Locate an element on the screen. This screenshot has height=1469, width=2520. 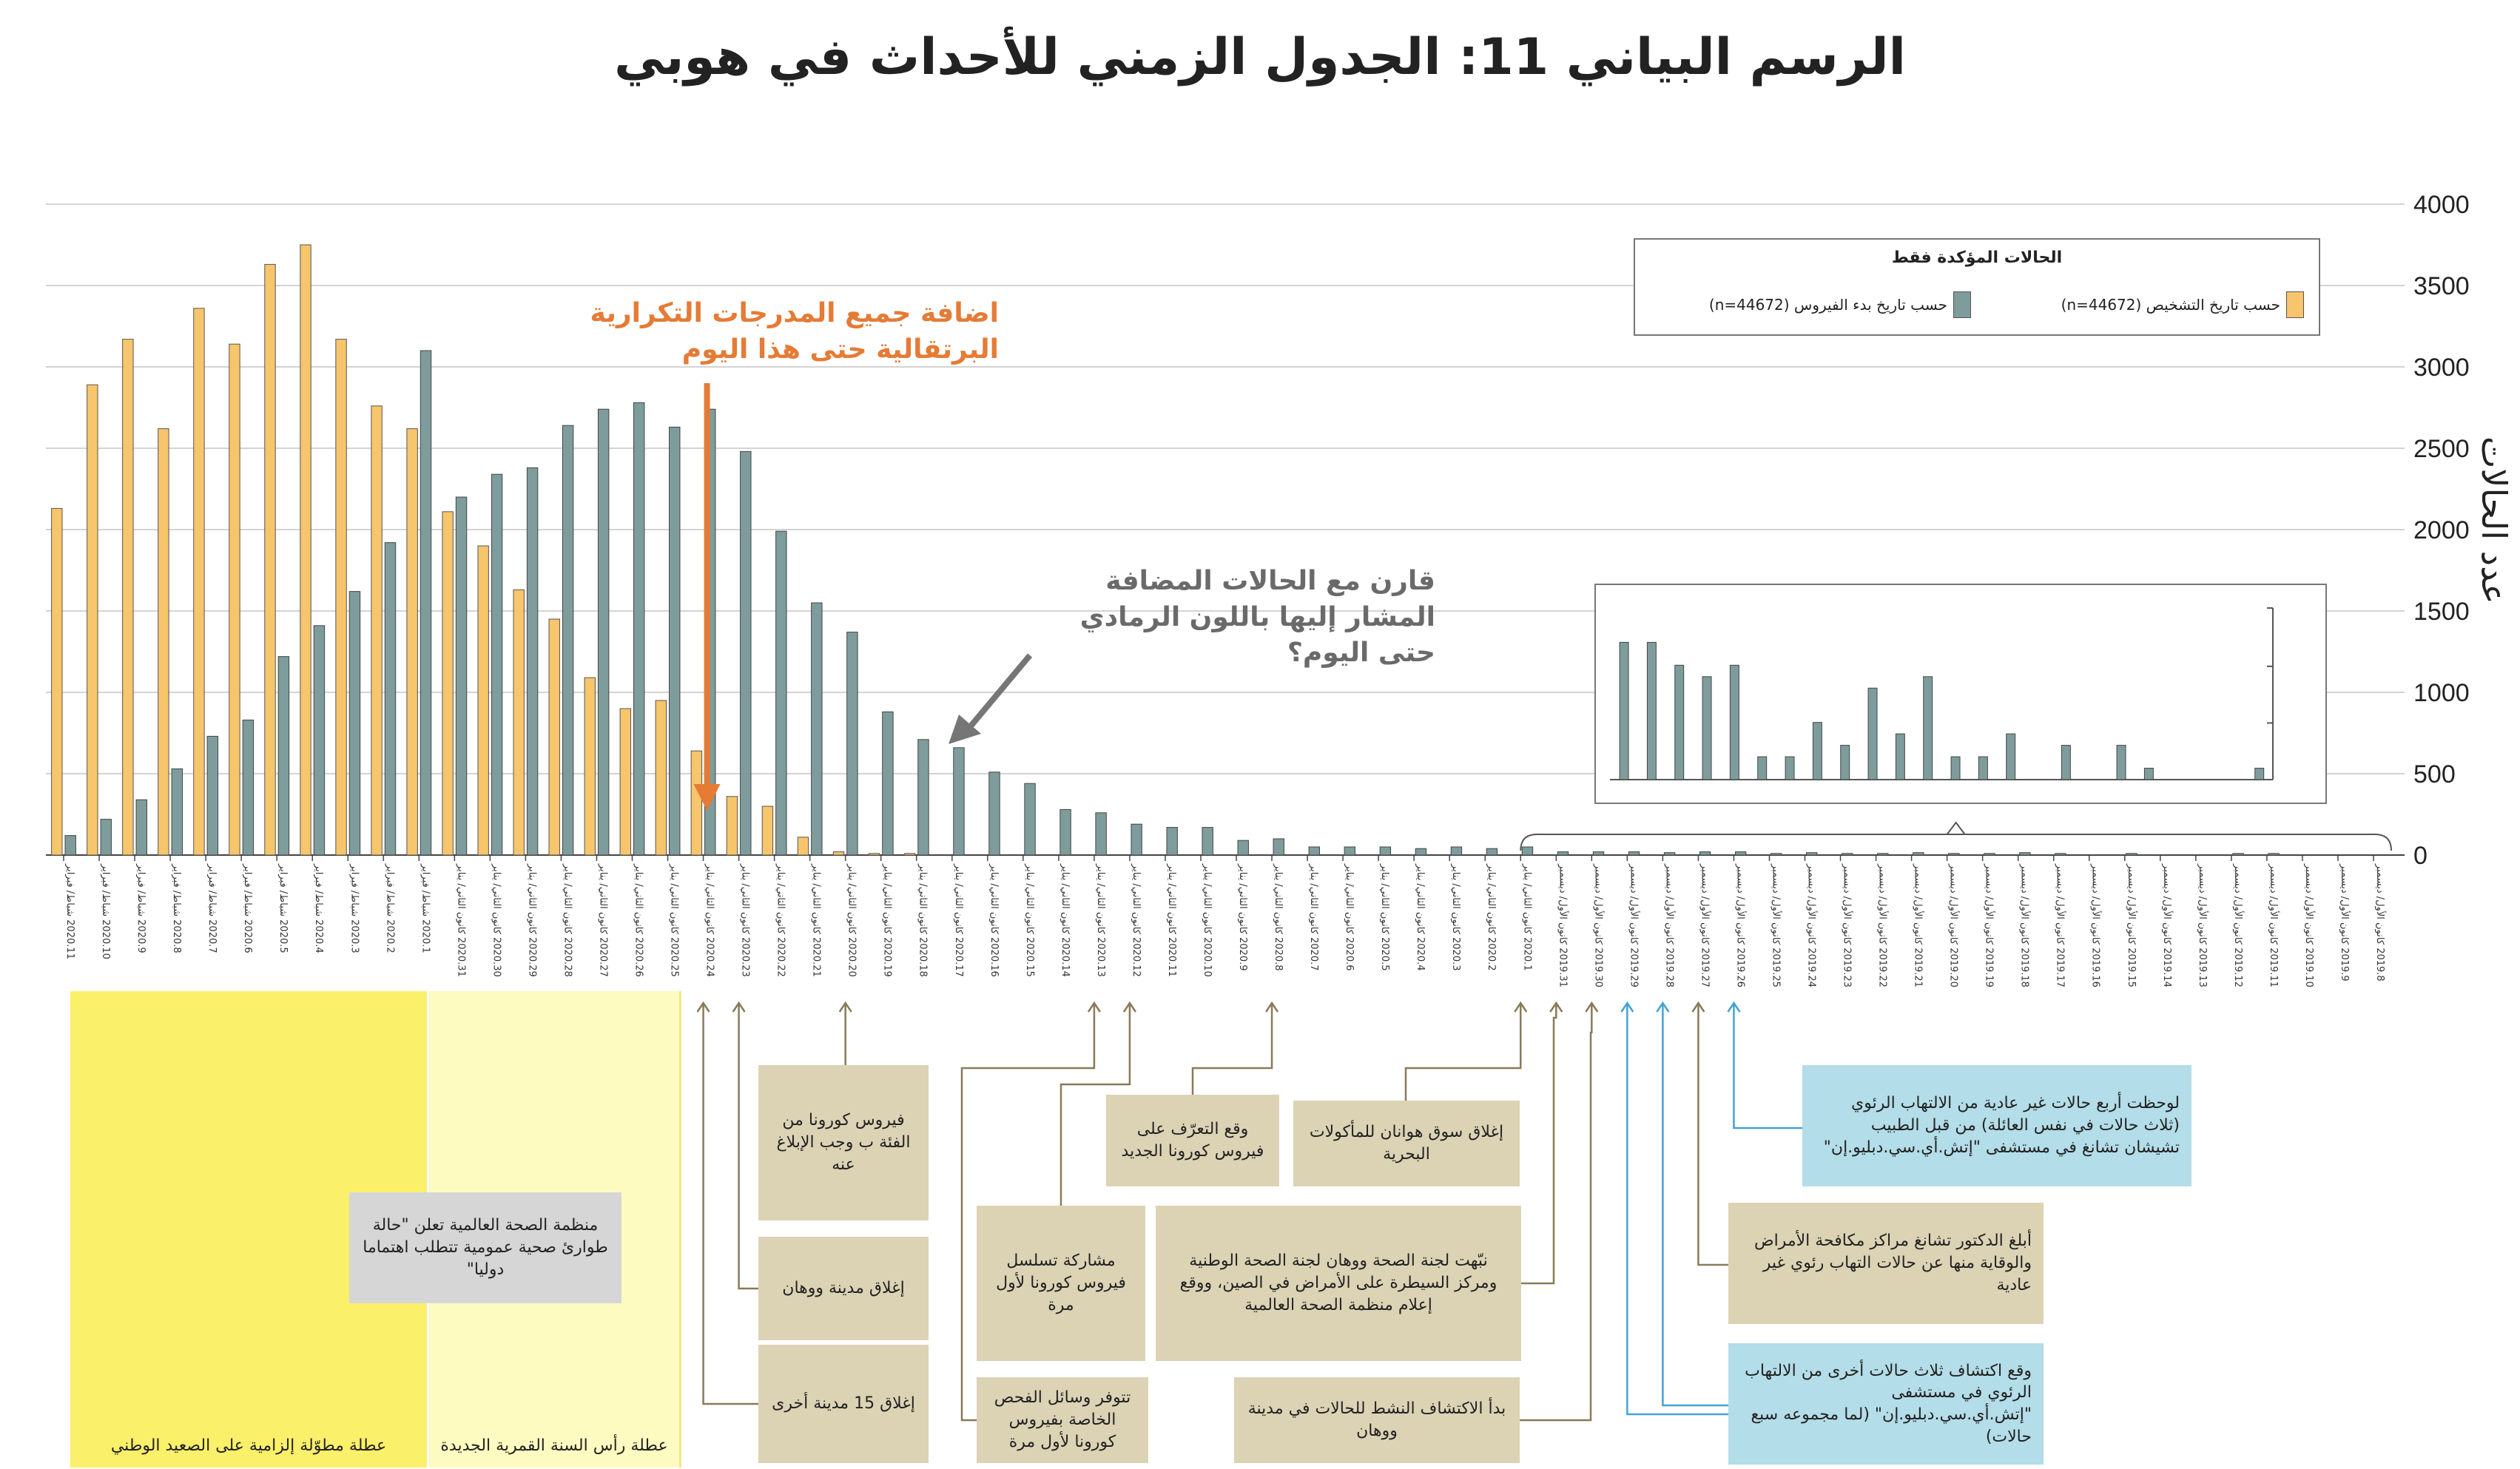
x-tick-label: 2019.17 كانون الأول/ ديسمبر is located at coordinates (2061, 925).